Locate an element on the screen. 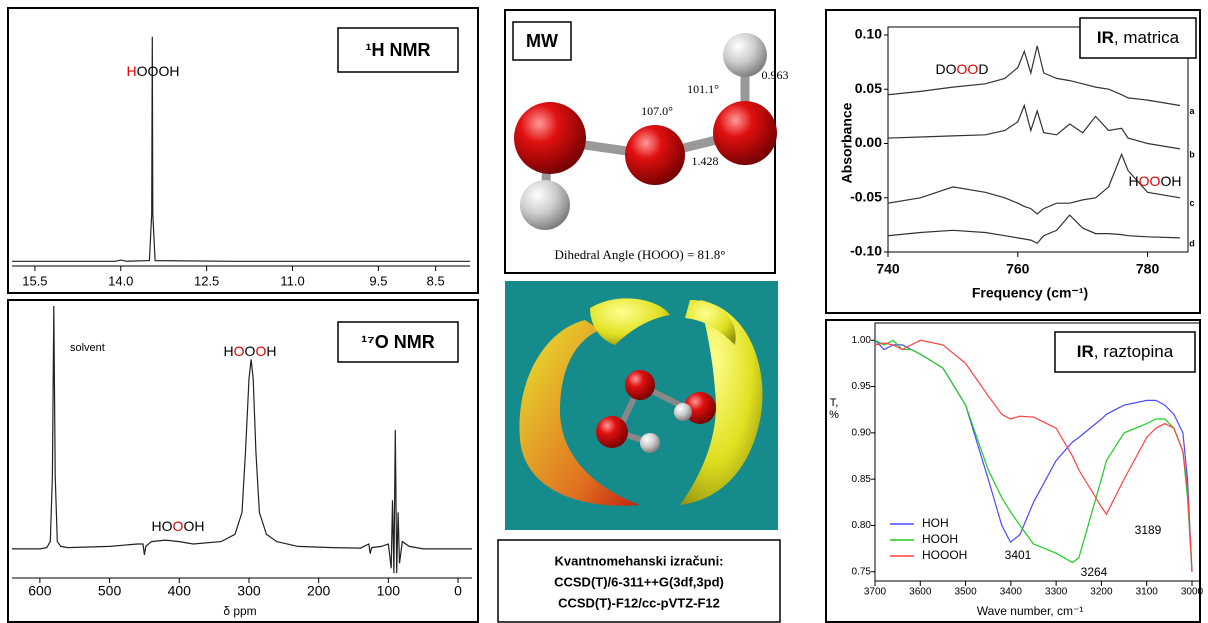 This screenshot has height=623, width=1208. annotation-part: 3401 is located at coordinates (1018, 555).